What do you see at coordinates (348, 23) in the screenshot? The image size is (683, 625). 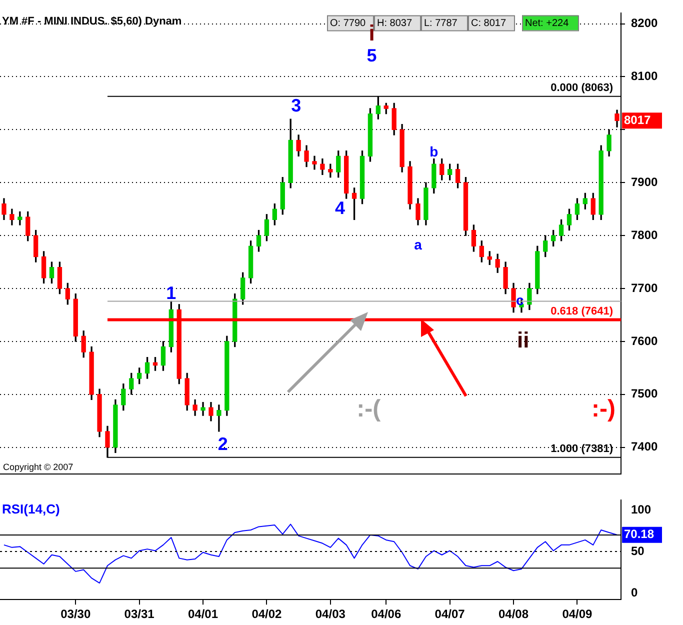 I see `annotation: O: 7790` at bounding box center [348, 23].